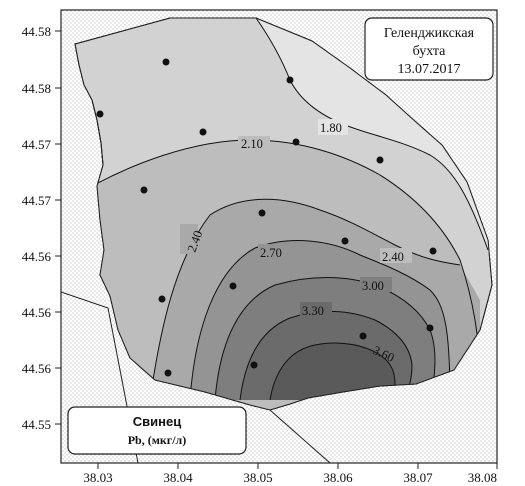 This screenshot has width=525, height=486. I want to click on x-tick-label: 38.07, so click(418, 477).